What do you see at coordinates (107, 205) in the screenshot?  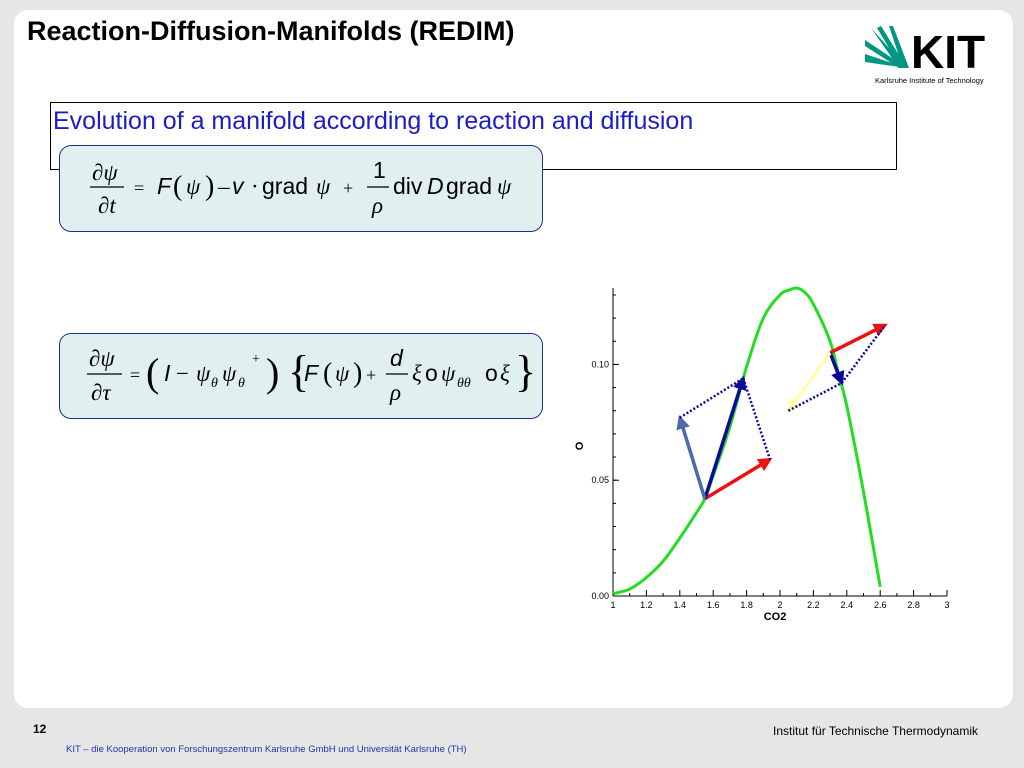 I see `eq1-lhs-denominator: ∂t` at bounding box center [107, 205].